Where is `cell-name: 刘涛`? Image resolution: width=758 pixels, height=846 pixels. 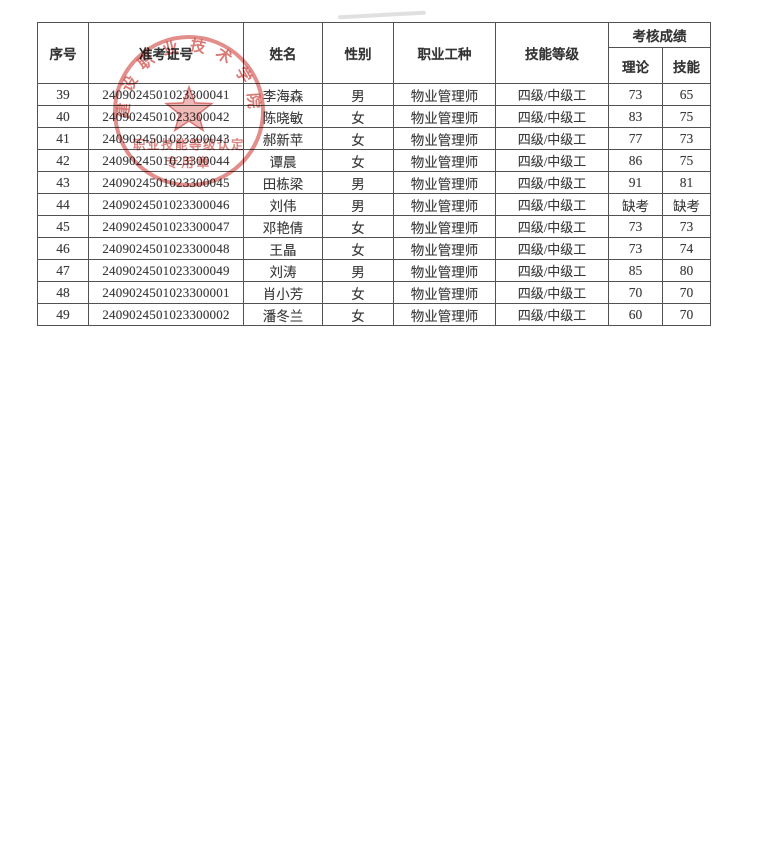
cell-name: 刘涛 is located at coordinates (283, 270).